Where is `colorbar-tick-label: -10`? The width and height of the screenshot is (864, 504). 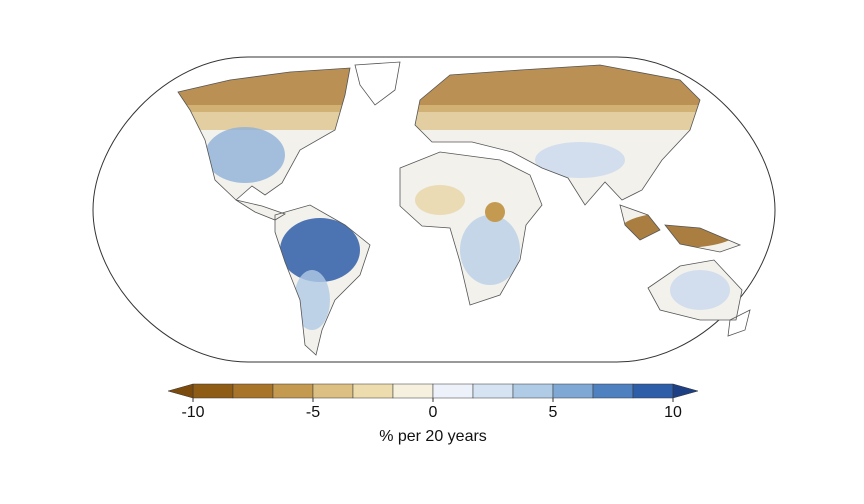 colorbar-tick-label: -10 is located at coordinates (192, 412).